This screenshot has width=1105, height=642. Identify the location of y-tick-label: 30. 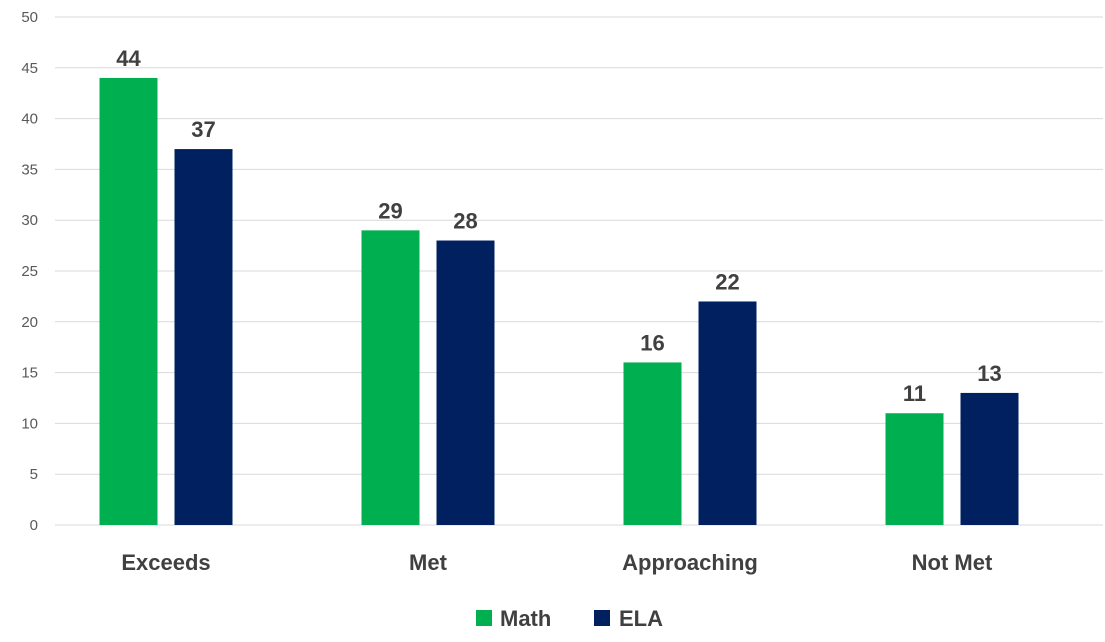
(29, 220).